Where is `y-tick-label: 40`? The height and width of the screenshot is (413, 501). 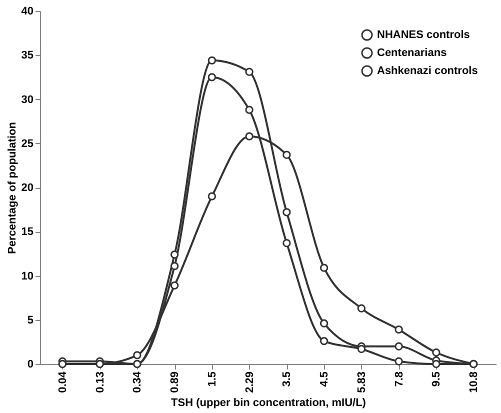 y-tick-label: 40 is located at coordinates (27, 12).